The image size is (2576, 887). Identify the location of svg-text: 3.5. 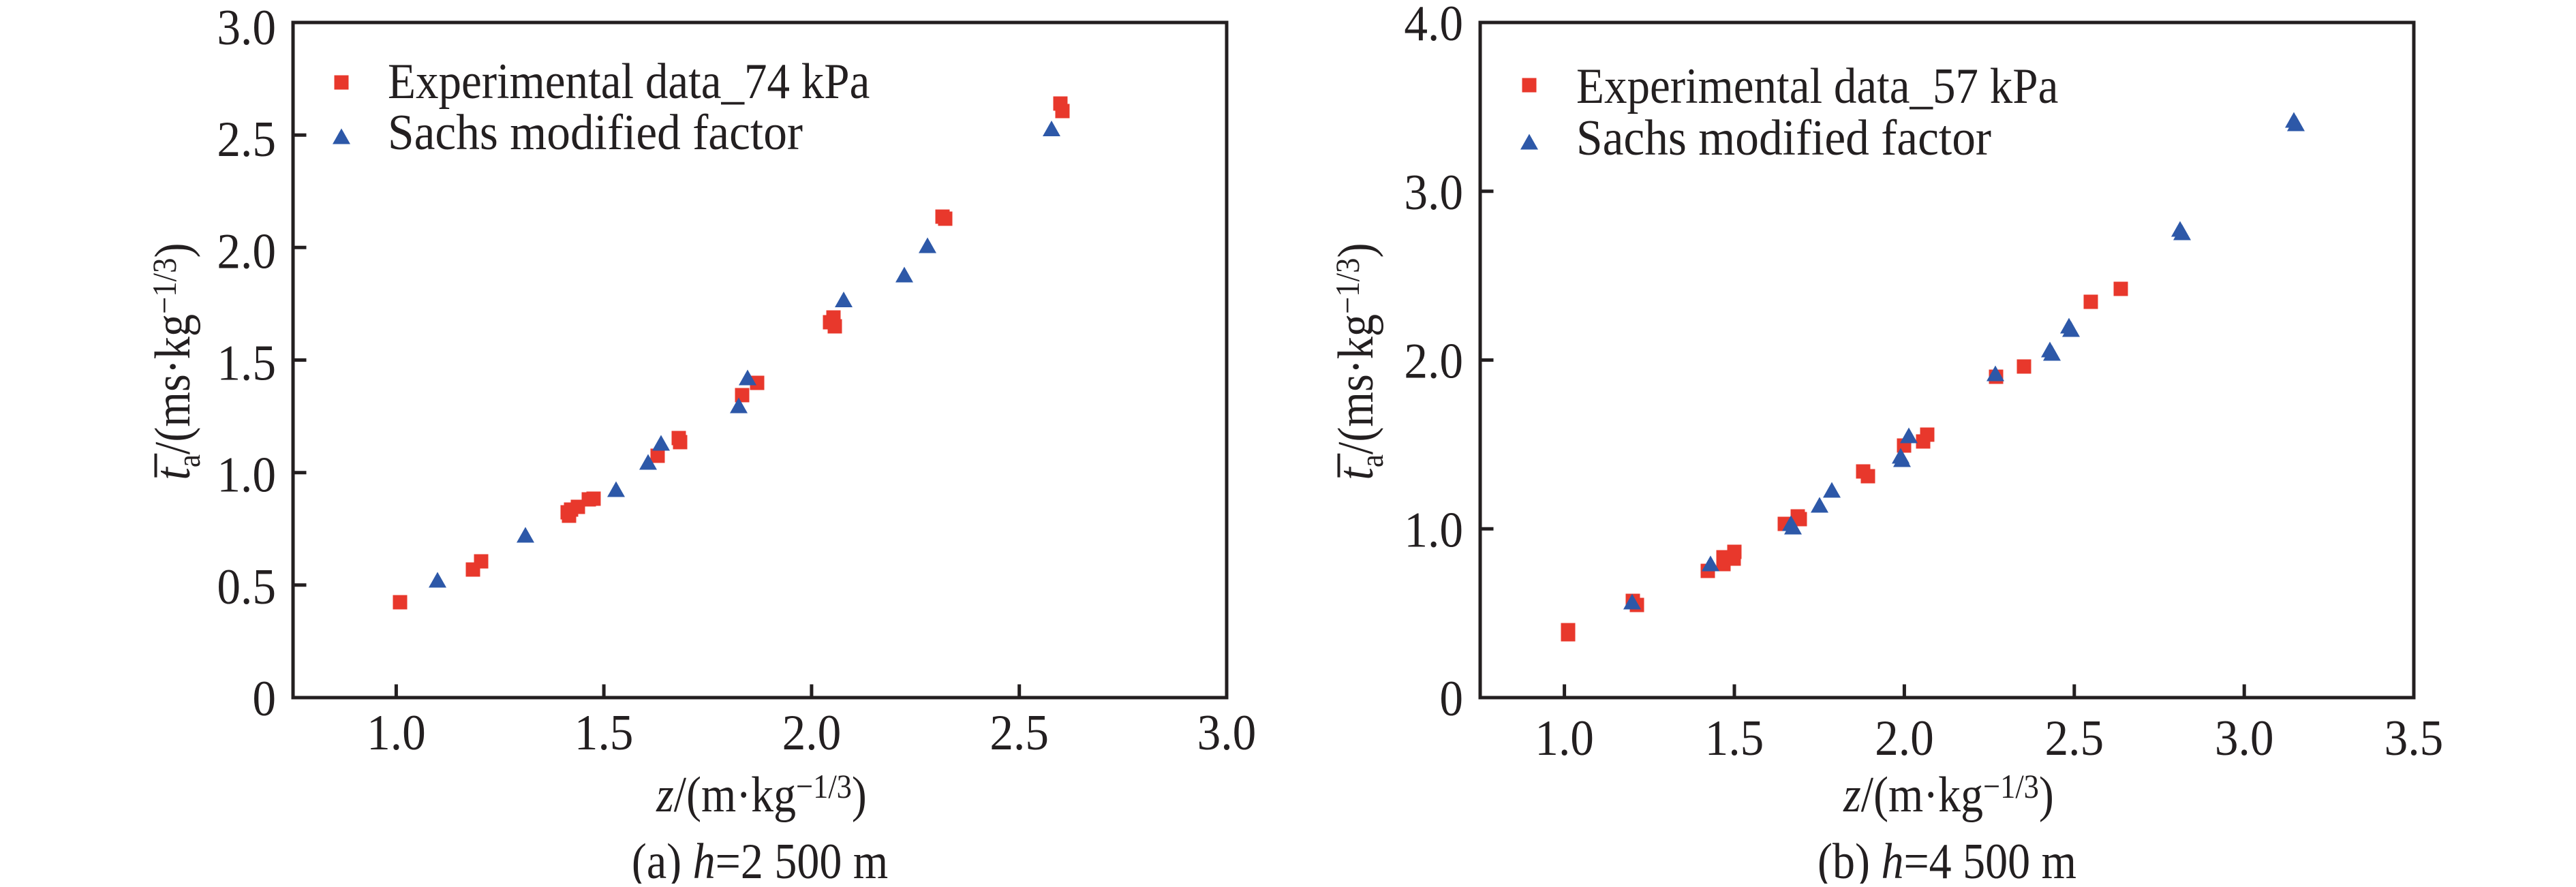
(2414, 738).